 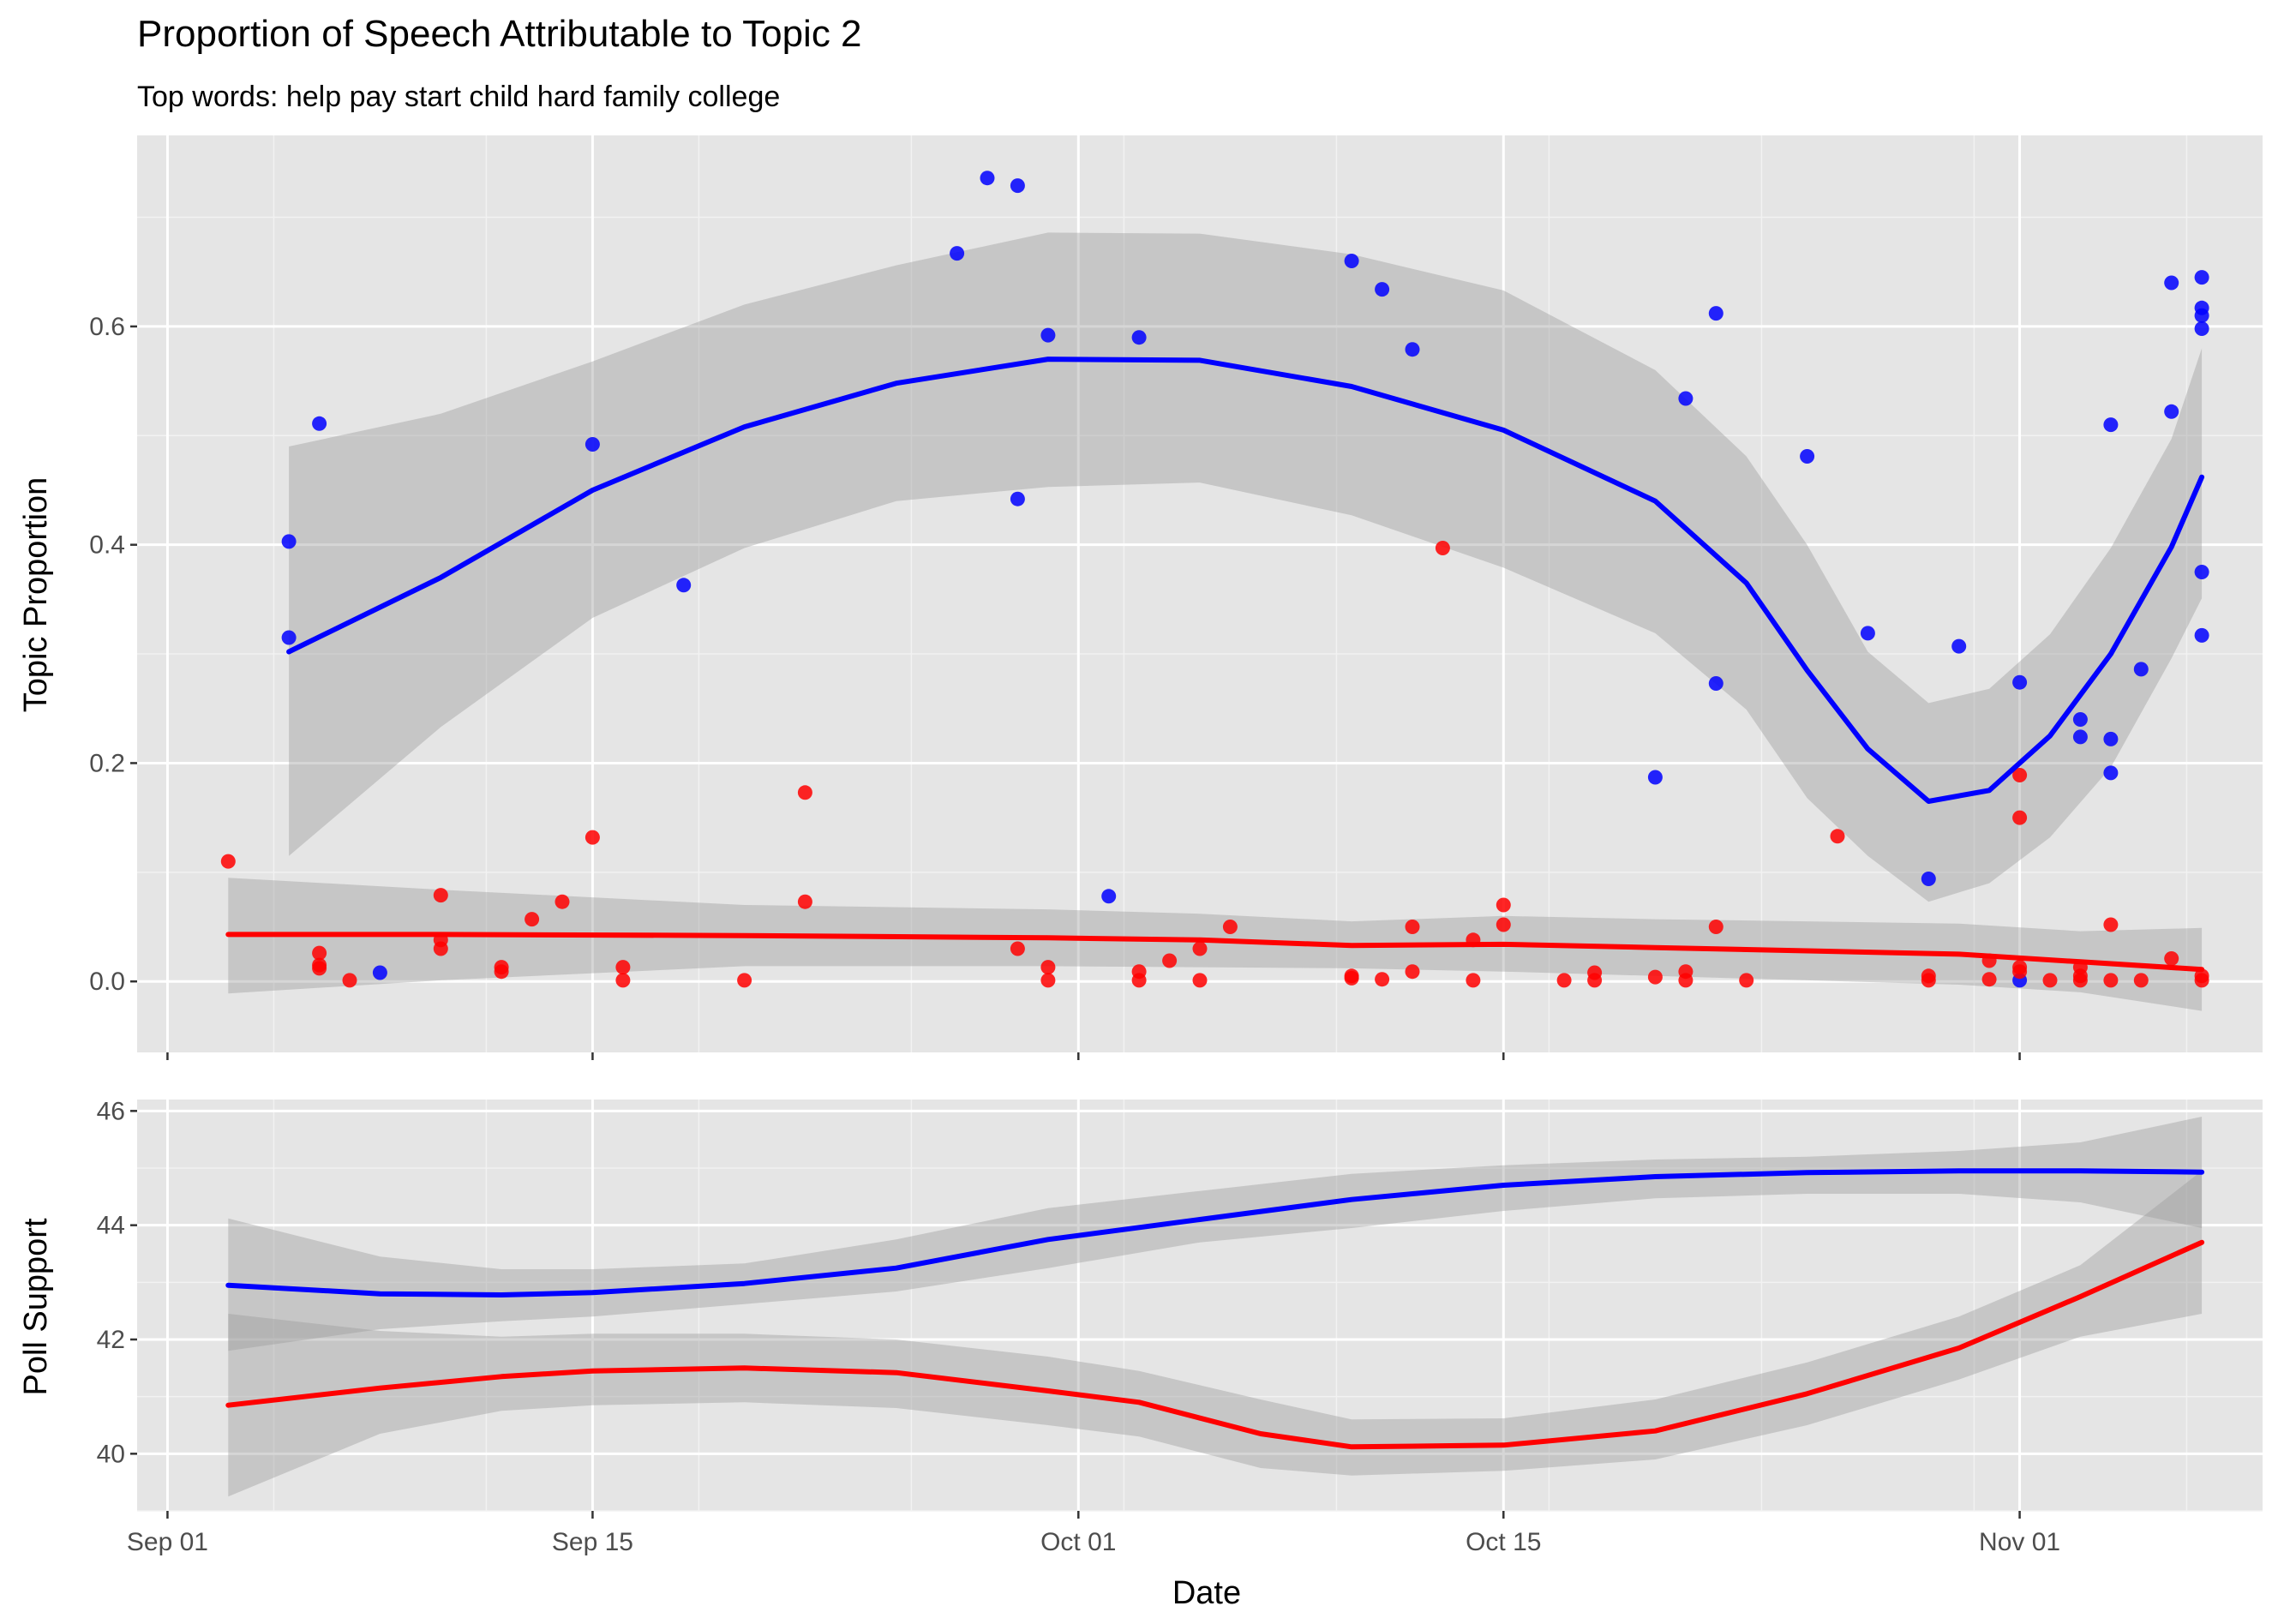 I want to click on x-tick-label: Sep 15, so click(x=593, y=1542).